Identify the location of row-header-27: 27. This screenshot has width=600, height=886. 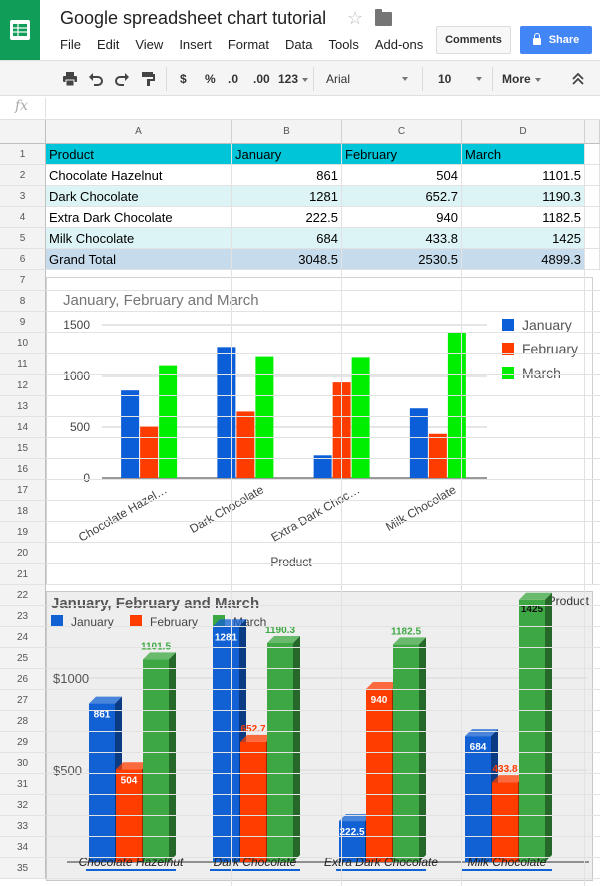
(23, 700).